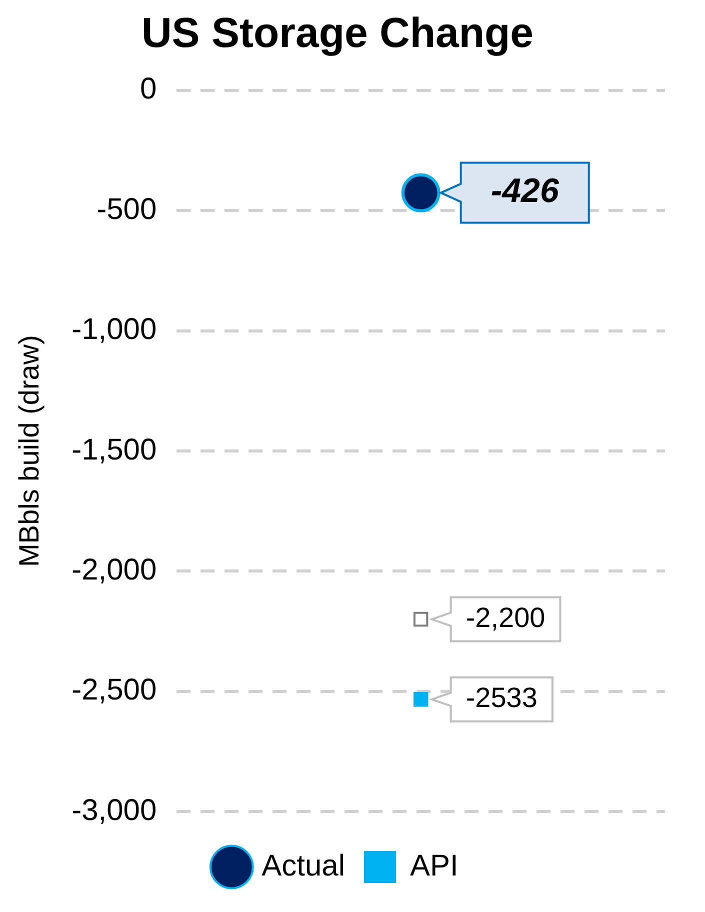 The width and height of the screenshot is (705, 912). I want to click on y-tick-label: -3,000, so click(114, 810).